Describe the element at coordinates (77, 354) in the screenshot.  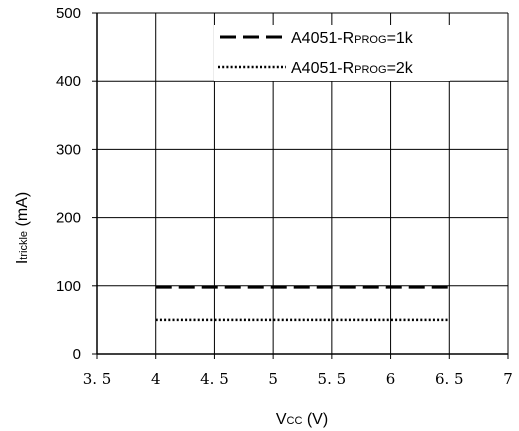
I see `y-tick-label: 0` at that location.